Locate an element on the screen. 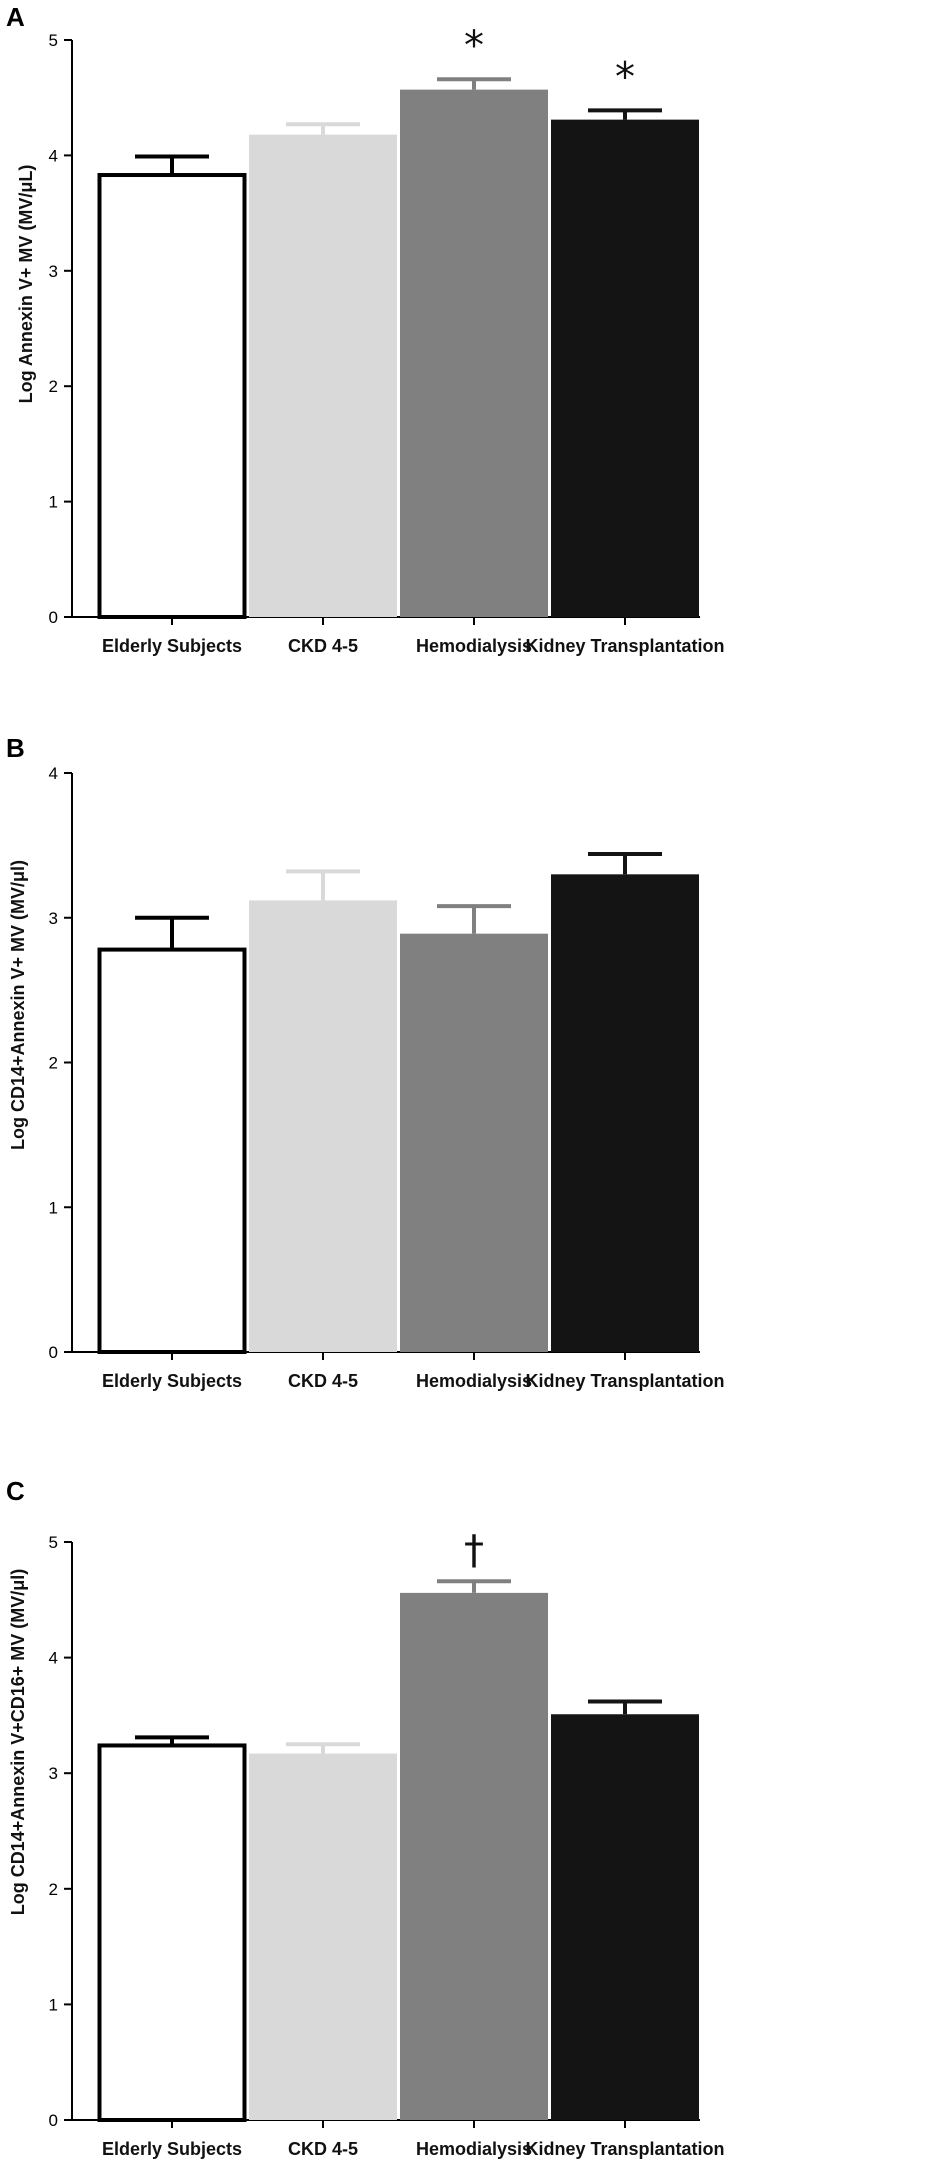  y-axis-title: Log Annexin V+ MV (MV/μL) is located at coordinates (26, 284).